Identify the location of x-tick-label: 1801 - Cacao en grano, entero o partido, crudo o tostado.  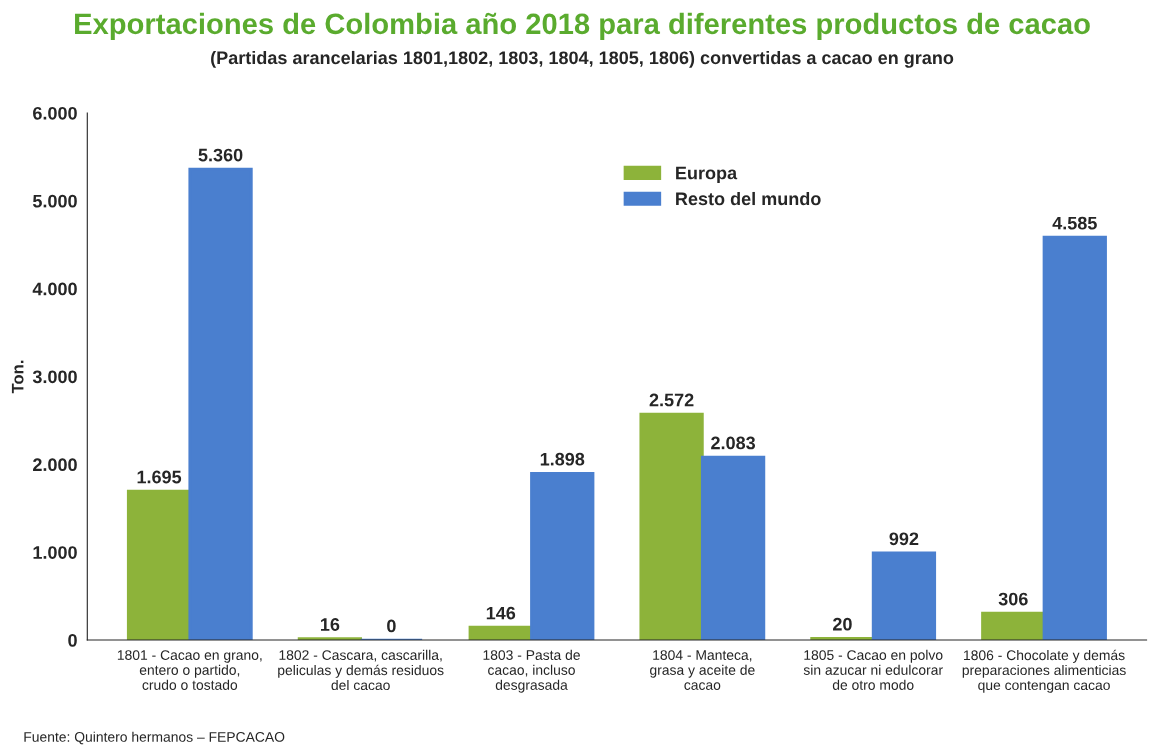
(189, 670).